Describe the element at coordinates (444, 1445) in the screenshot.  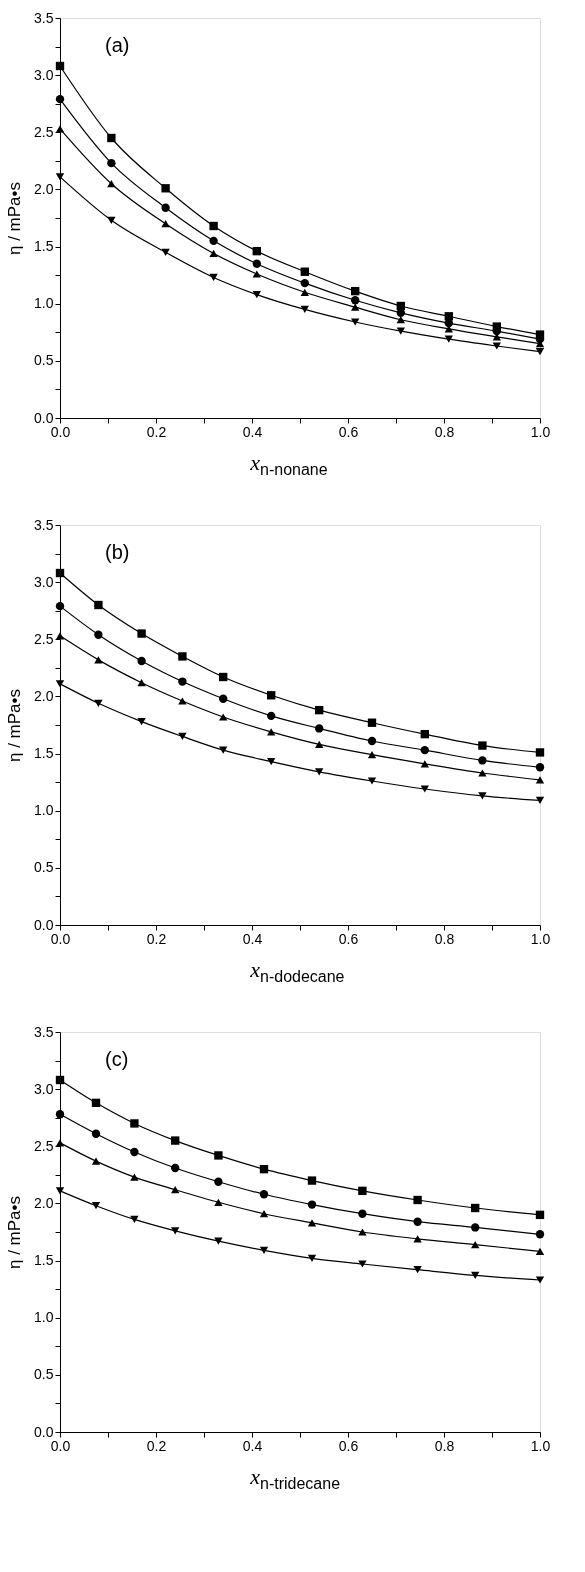
I see `x-tick-label: 0.8` at that location.